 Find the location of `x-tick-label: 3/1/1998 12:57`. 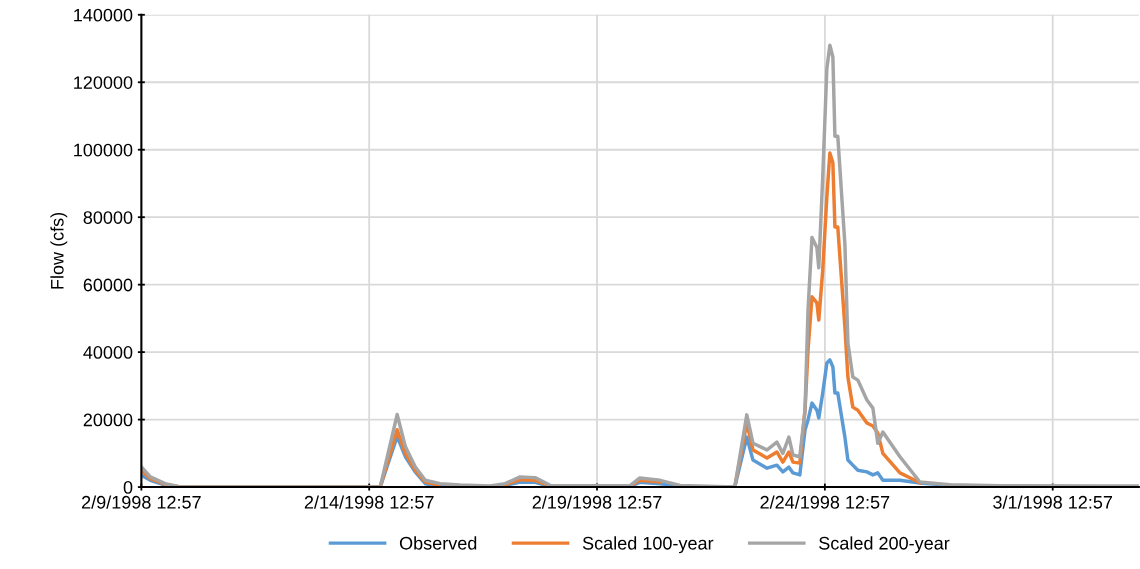

x-tick-label: 3/1/1998 12:57 is located at coordinates (1053, 502).